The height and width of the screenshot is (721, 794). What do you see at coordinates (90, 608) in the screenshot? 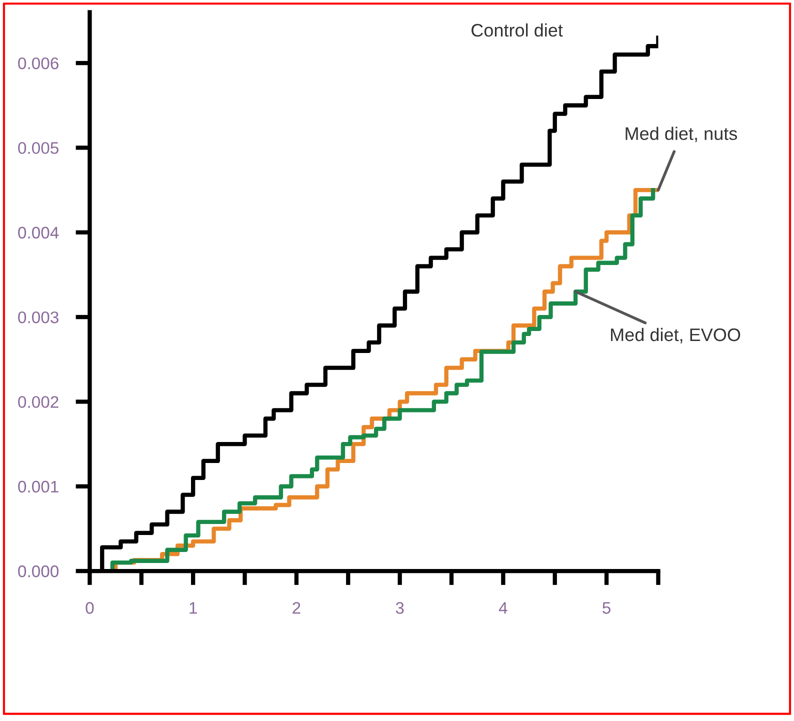
I see `x-tick-label: 0` at bounding box center [90, 608].